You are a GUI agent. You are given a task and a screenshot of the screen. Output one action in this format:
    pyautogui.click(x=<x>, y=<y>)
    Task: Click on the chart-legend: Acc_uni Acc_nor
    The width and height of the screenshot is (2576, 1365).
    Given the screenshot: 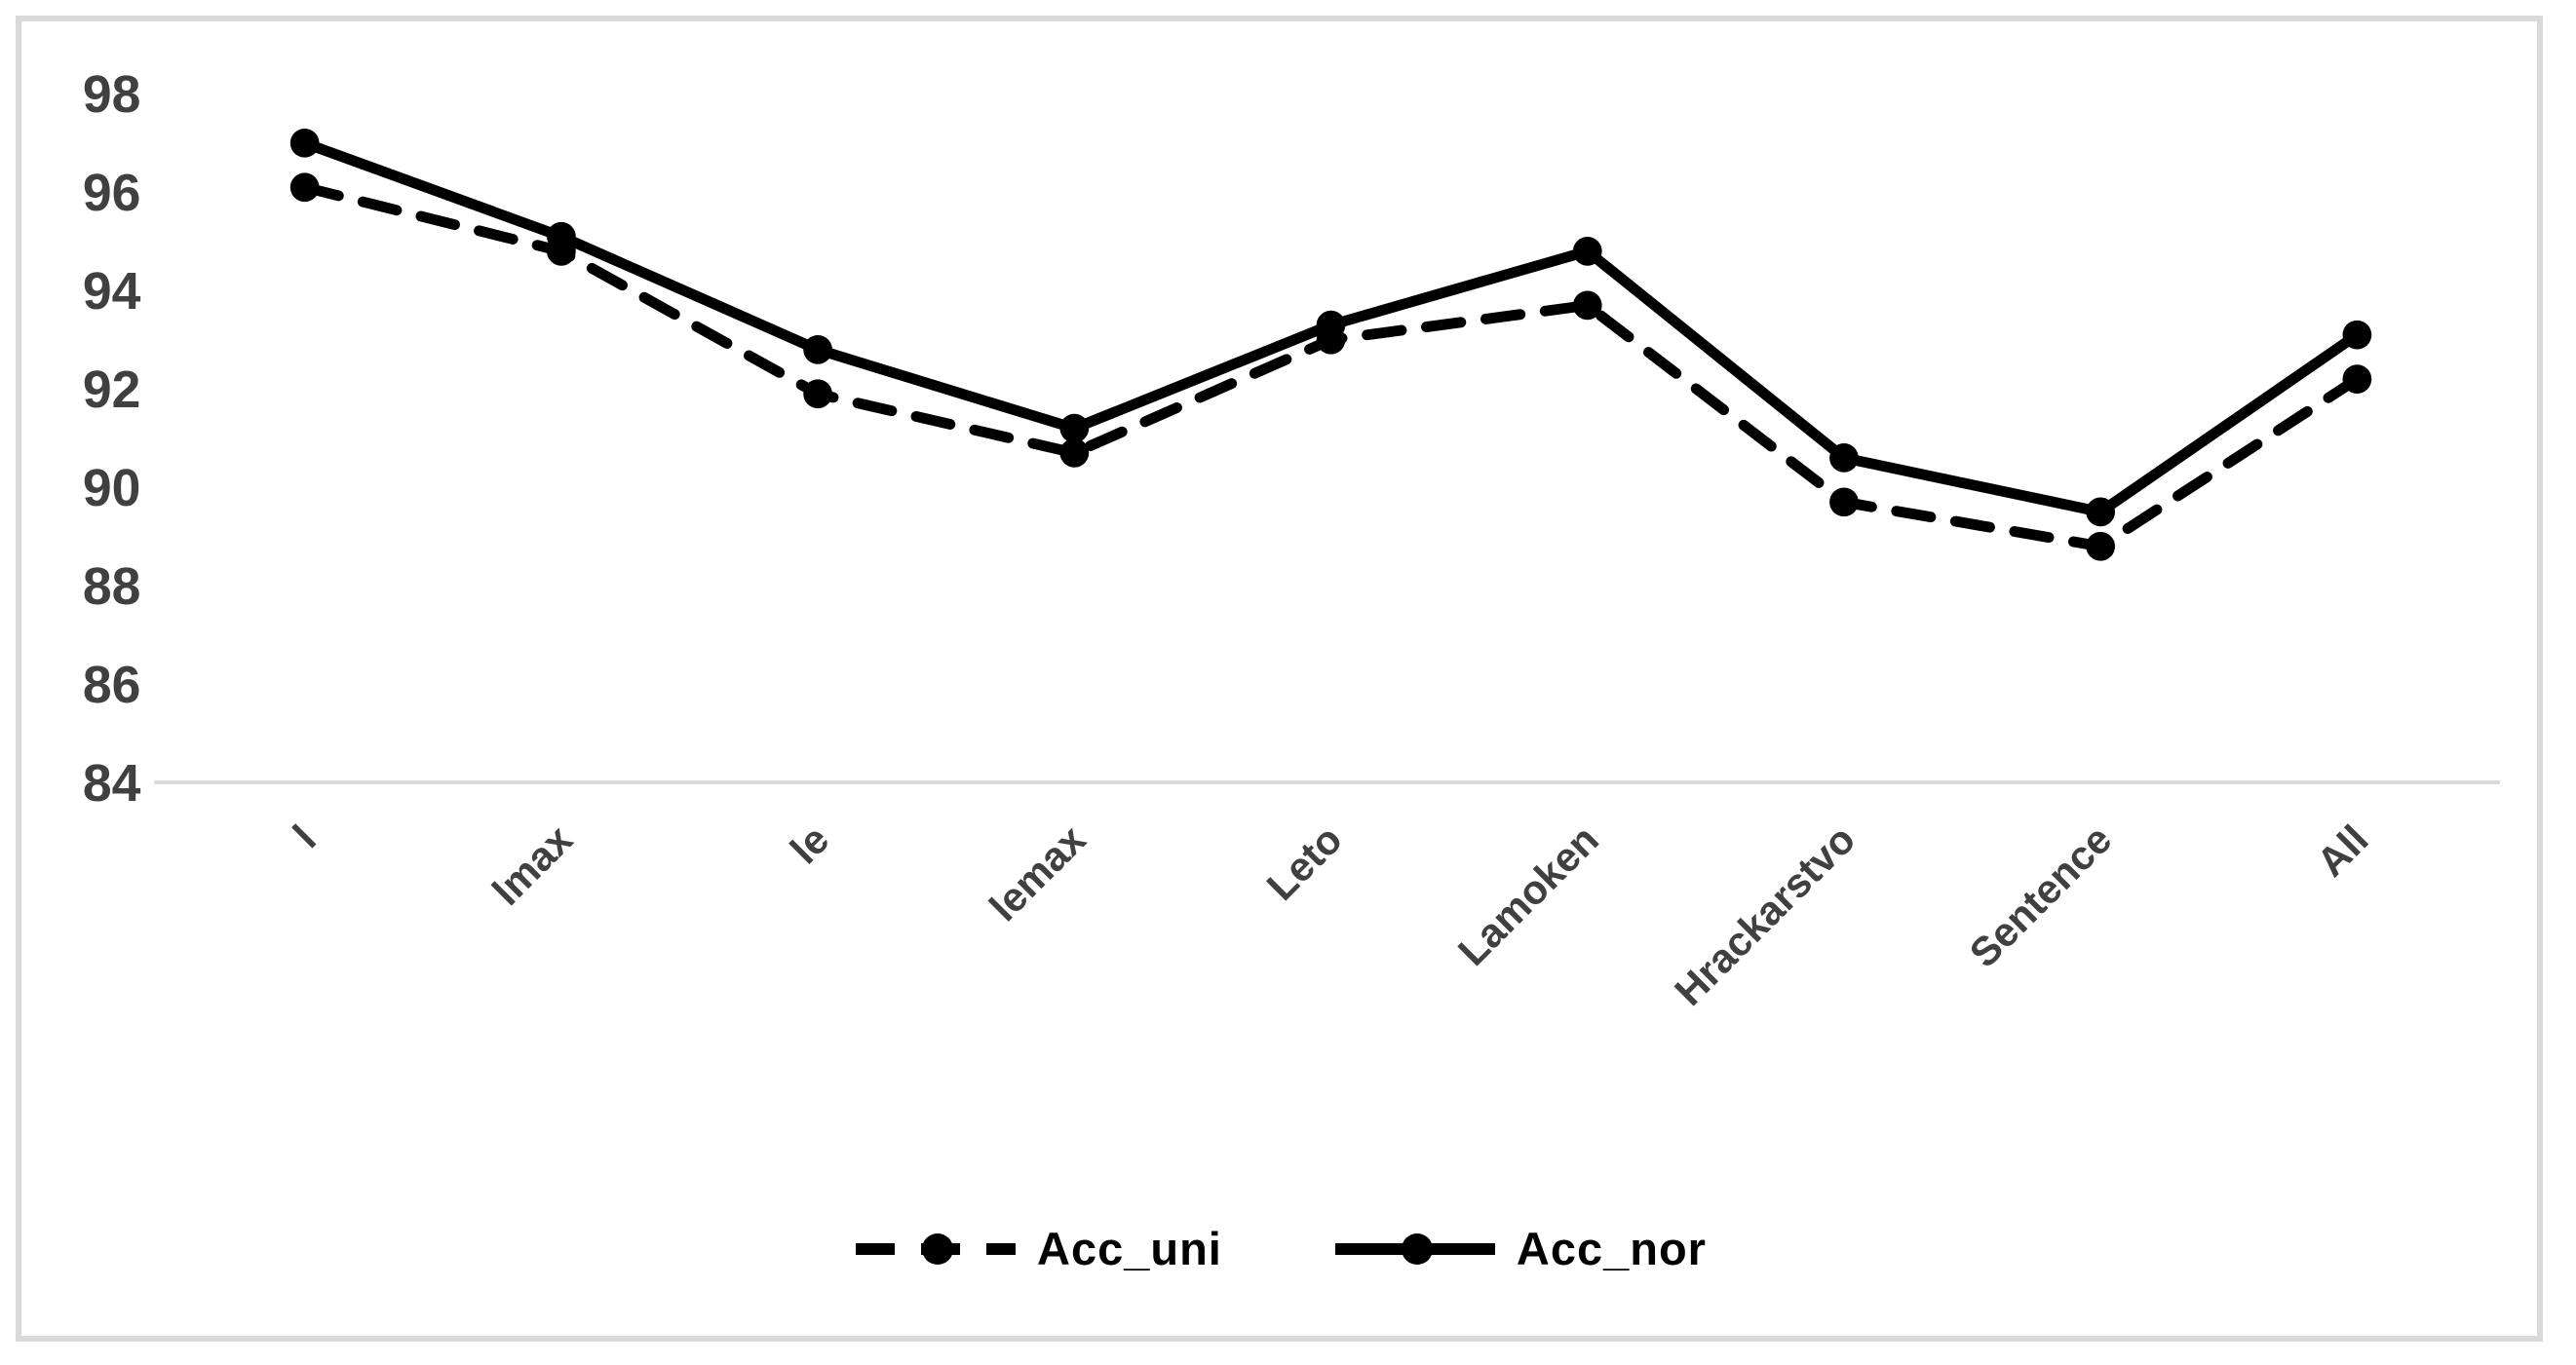 What is the action you would take?
    pyautogui.click(x=1279, y=1248)
    